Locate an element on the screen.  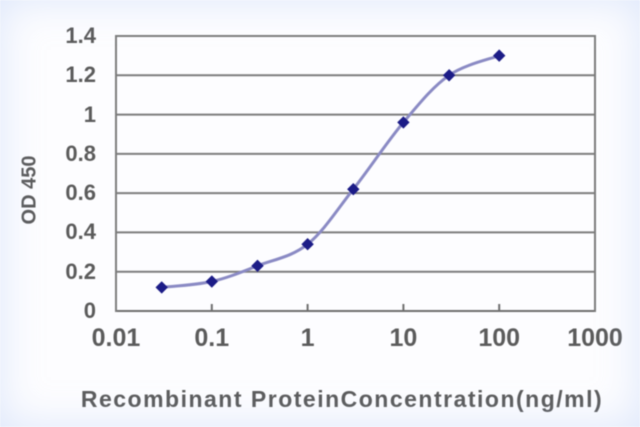
x-tick-label: 1000 is located at coordinates (595, 338).